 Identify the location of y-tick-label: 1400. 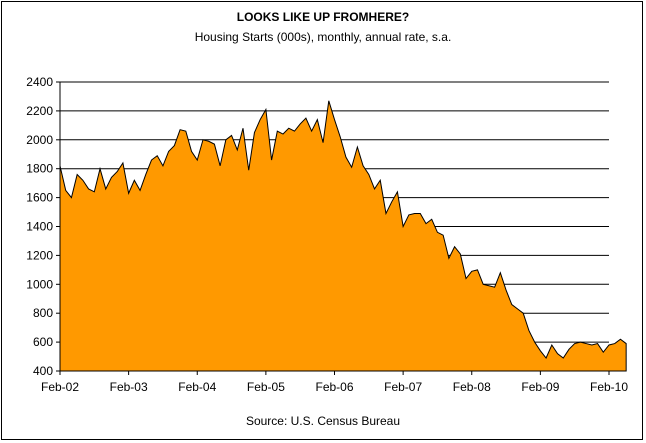
(39, 227).